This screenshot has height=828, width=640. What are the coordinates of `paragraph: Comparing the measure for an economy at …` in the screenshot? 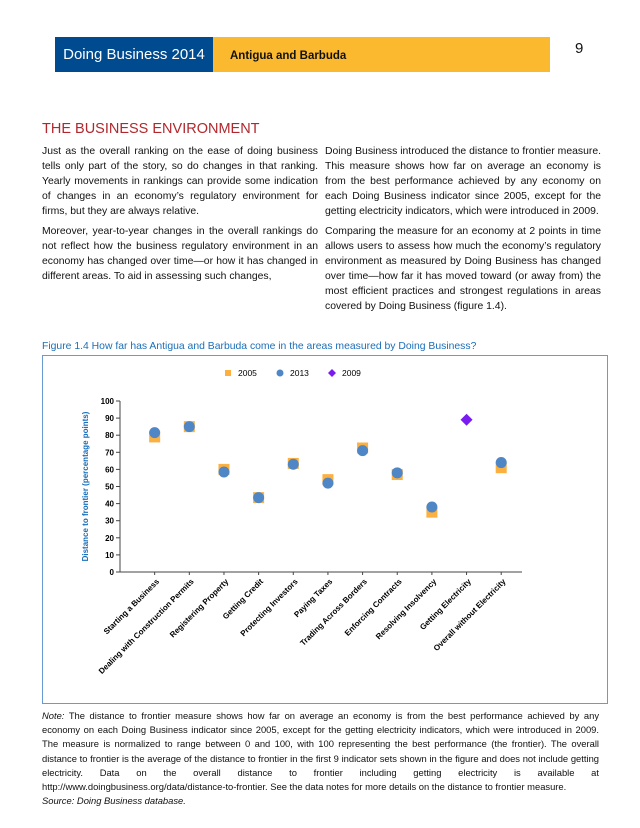 It's located at (463, 269).